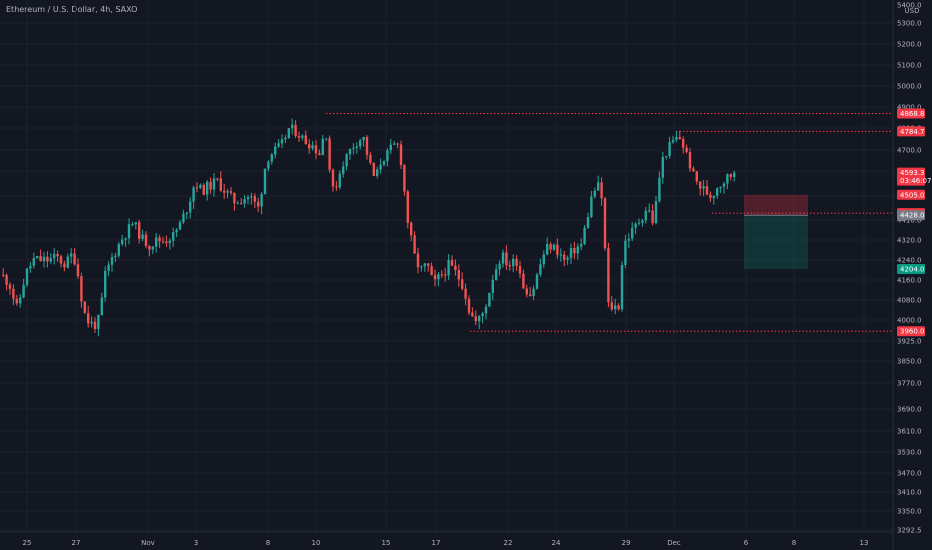  What do you see at coordinates (909, 6) in the screenshot?
I see `price-tick: 5400.0` at bounding box center [909, 6].